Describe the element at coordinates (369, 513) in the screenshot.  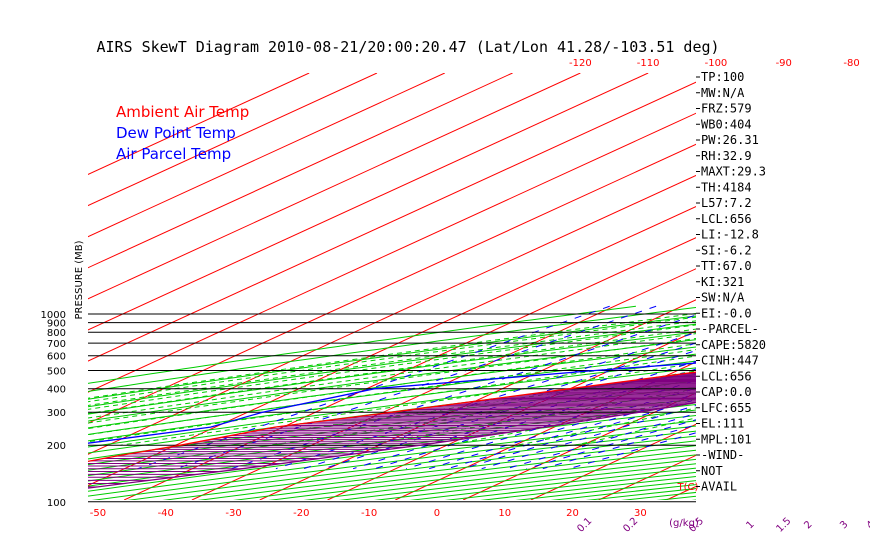
I see `temp-bottom-tick-label: -10` at that location.